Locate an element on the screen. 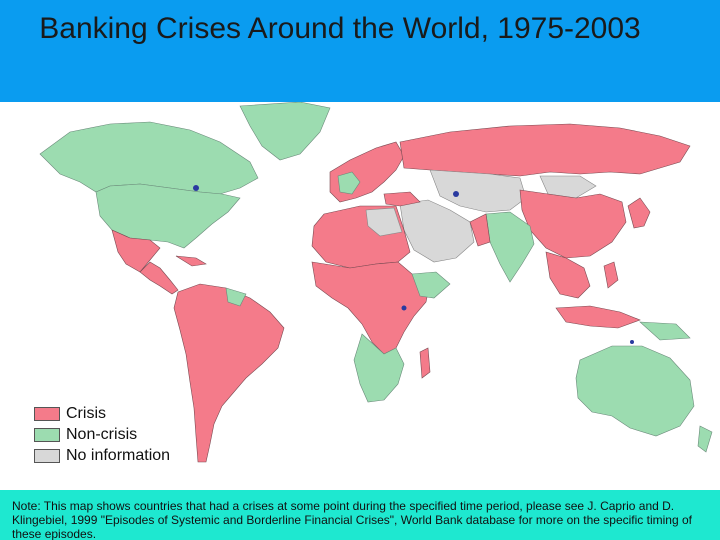 The image size is (720, 540). region-papua is located at coordinates (665, 331).